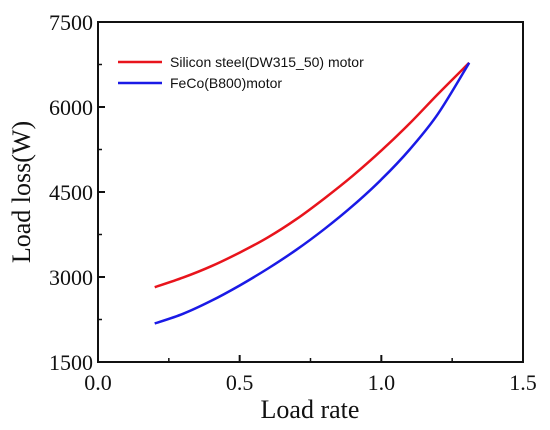  What do you see at coordinates (21, 192) in the screenshot?
I see `y-axis-title: Load loss(W)` at bounding box center [21, 192].